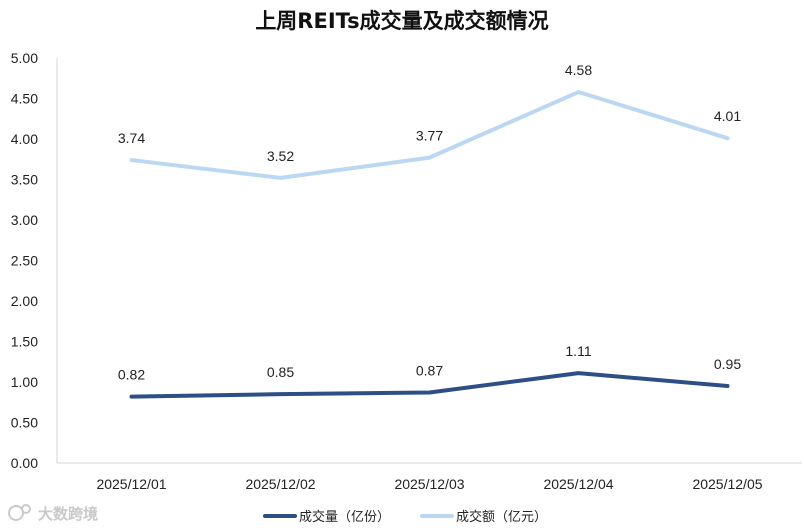 This screenshot has height=528, width=804. I want to click on x-tick-label: 2025/12/04, so click(578, 484).